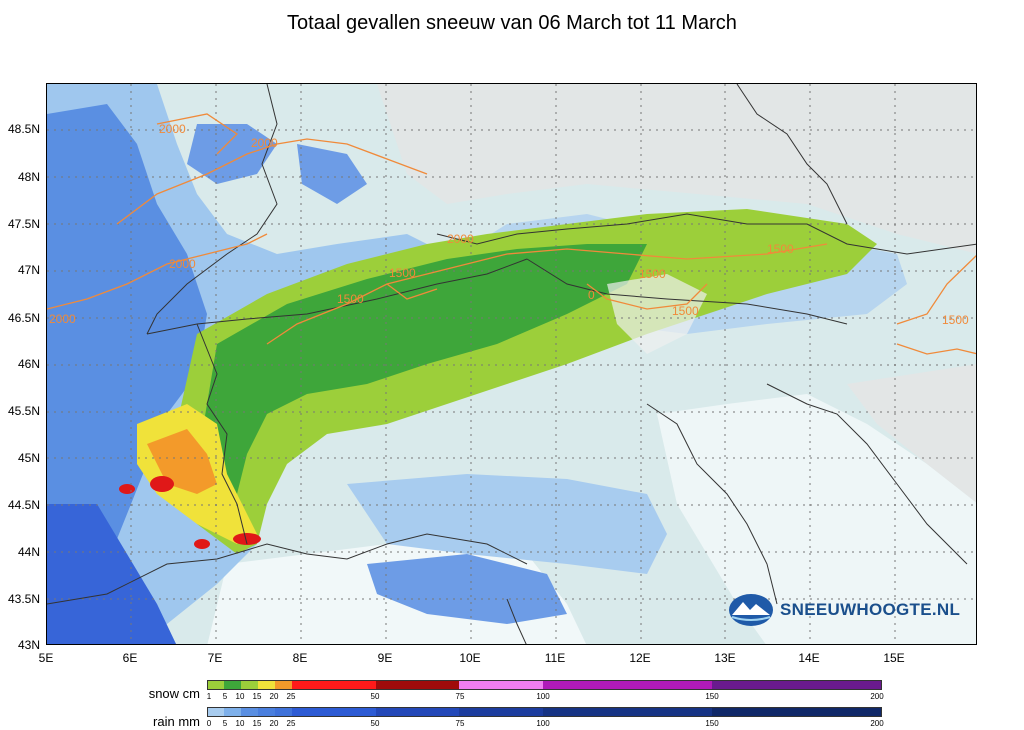  What do you see at coordinates (291, 723) in the screenshot?
I see `rain-tick: 25` at bounding box center [291, 723].